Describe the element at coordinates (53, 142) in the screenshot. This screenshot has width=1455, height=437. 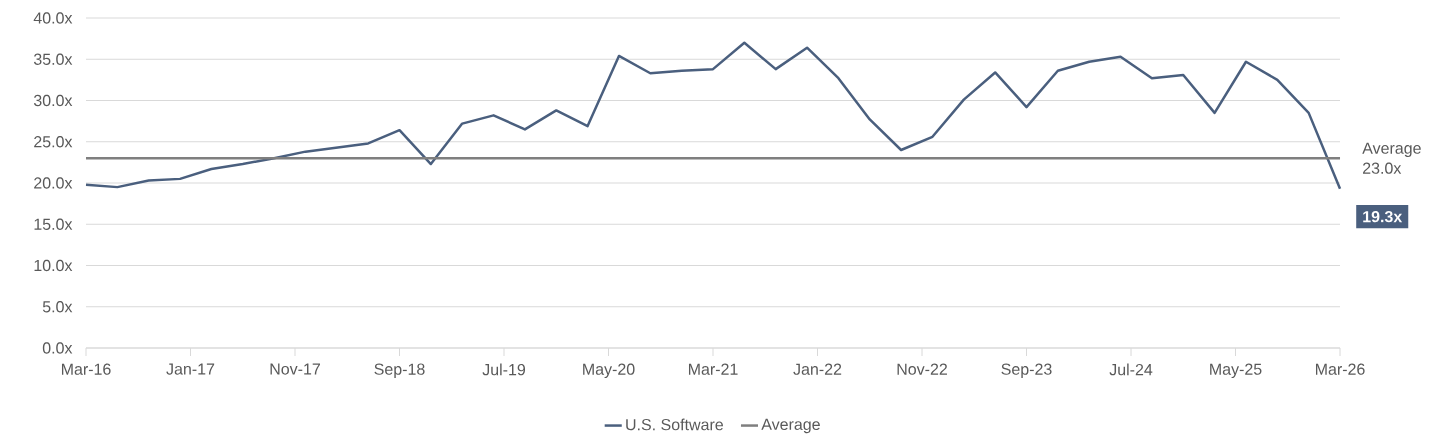
I see `y-tick-label: 25.0x` at that location.